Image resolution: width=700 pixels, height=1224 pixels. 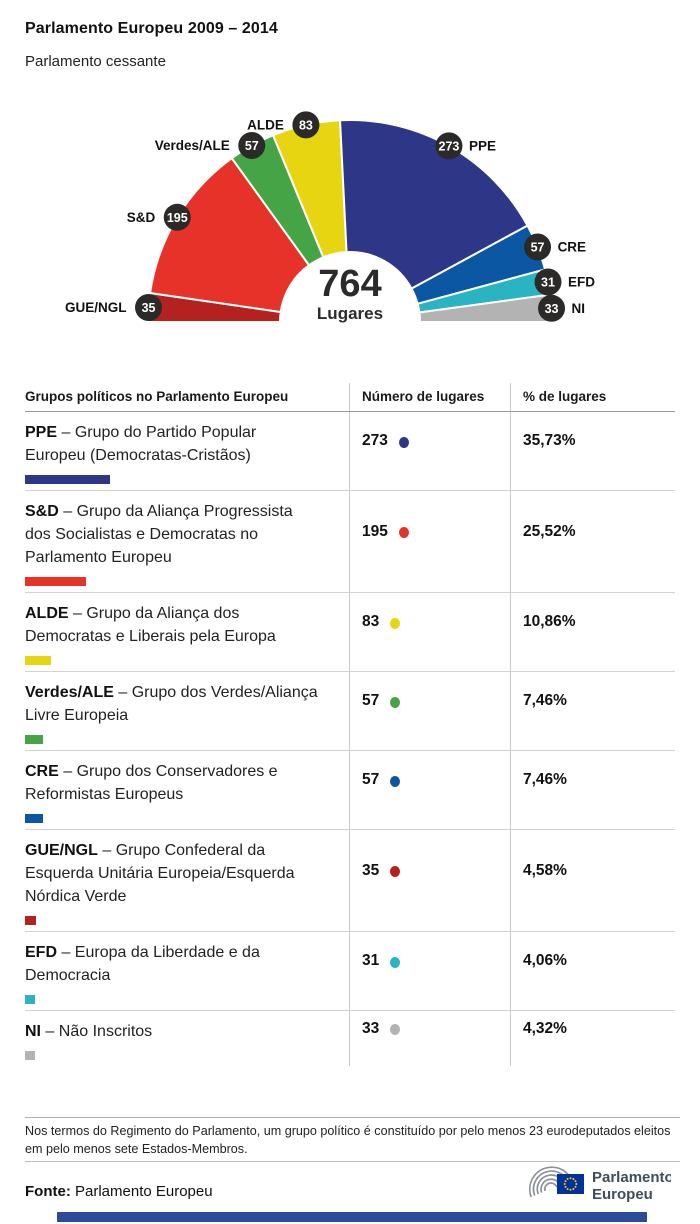 What do you see at coordinates (48, 1191) in the screenshot?
I see `source-label: Fonte:` at bounding box center [48, 1191].